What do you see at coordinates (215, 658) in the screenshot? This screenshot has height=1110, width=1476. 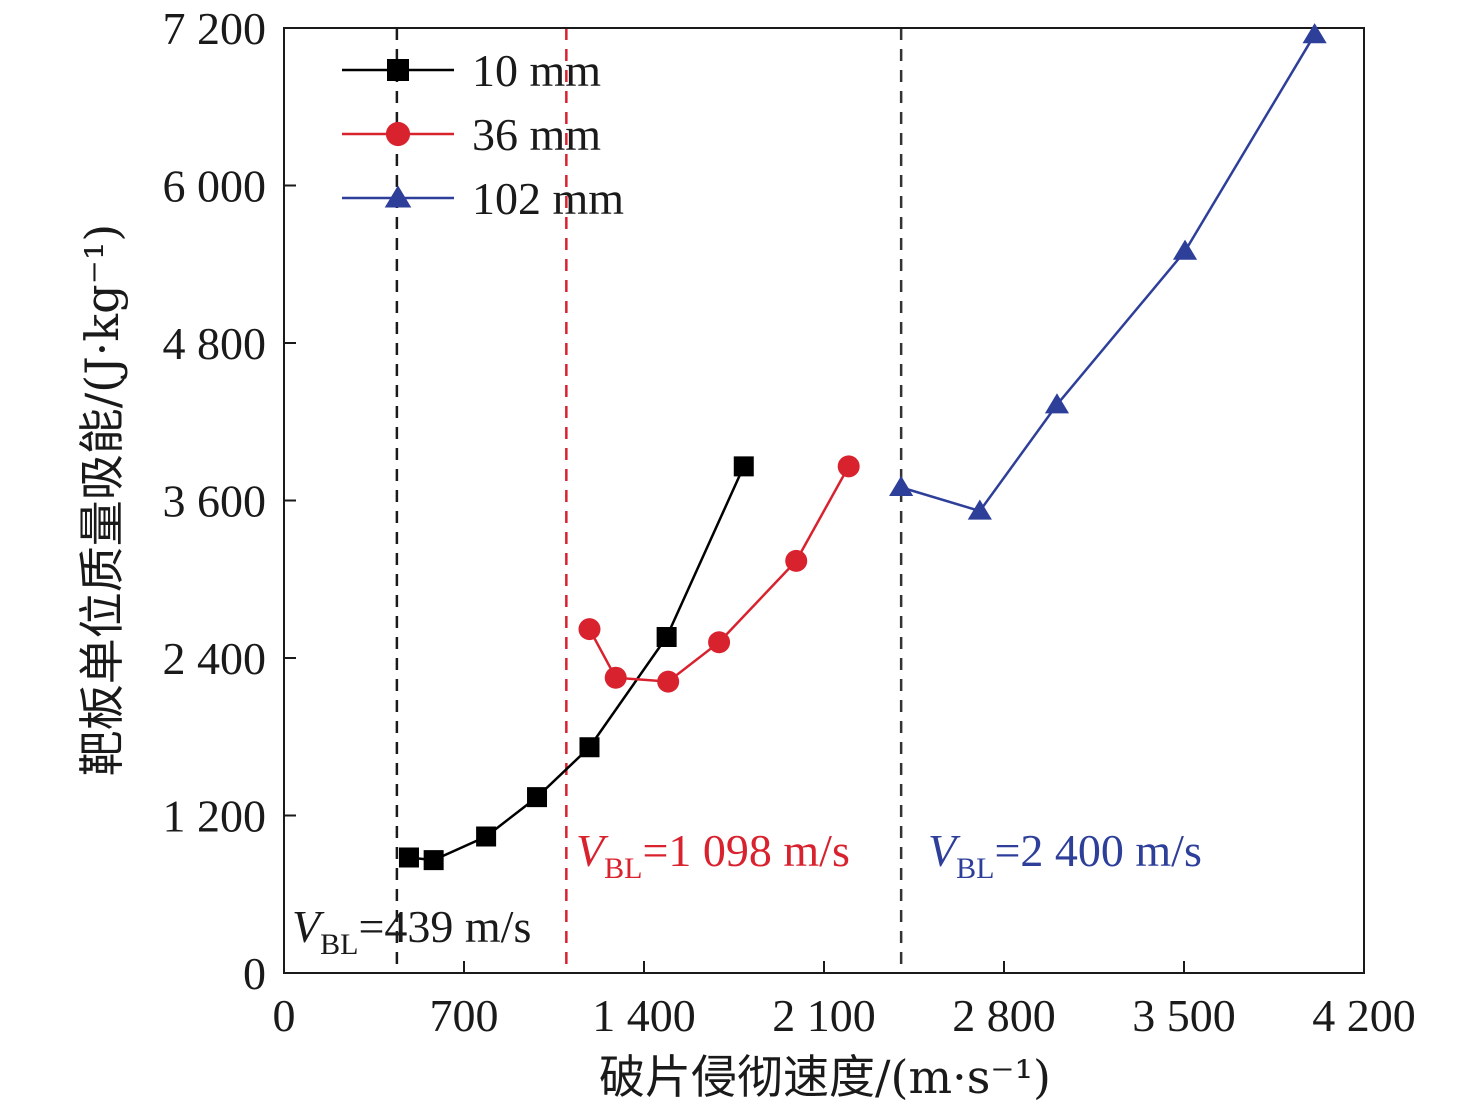 I see `y-tick-label: 2 400` at bounding box center [215, 658].